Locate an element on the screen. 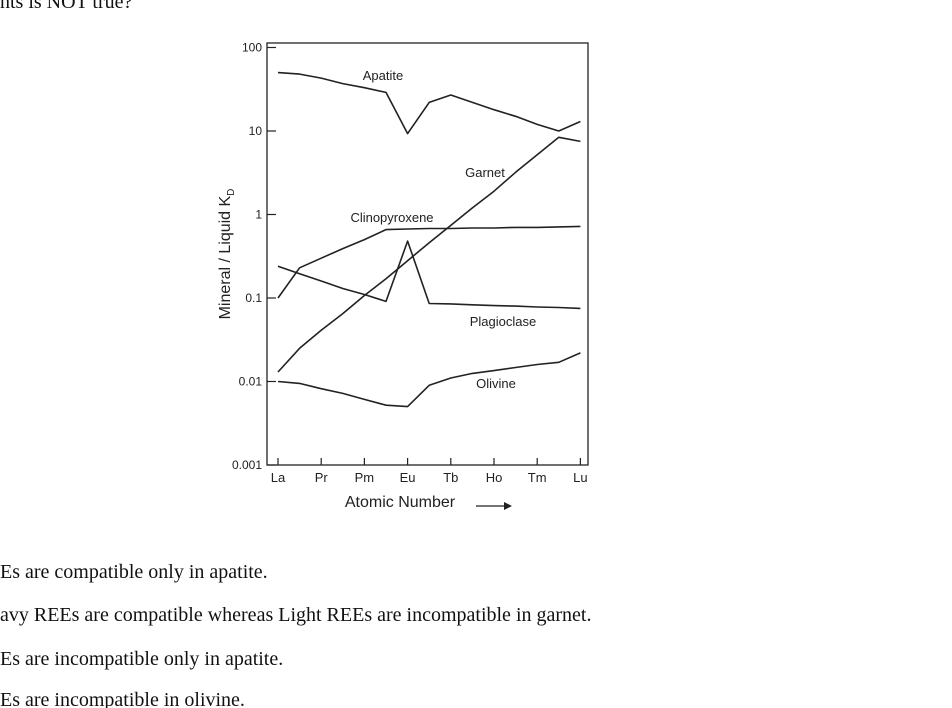  series-label: Apatite is located at coordinates (383, 75).